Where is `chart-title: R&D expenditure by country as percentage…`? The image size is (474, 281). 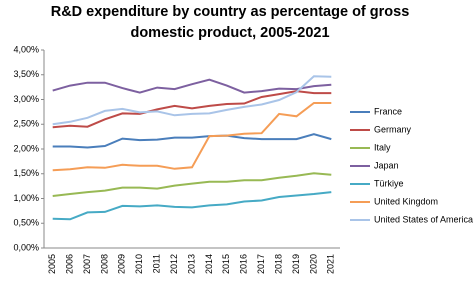 chart-title: R&D expenditure by country as percentage… is located at coordinates (230, 22).